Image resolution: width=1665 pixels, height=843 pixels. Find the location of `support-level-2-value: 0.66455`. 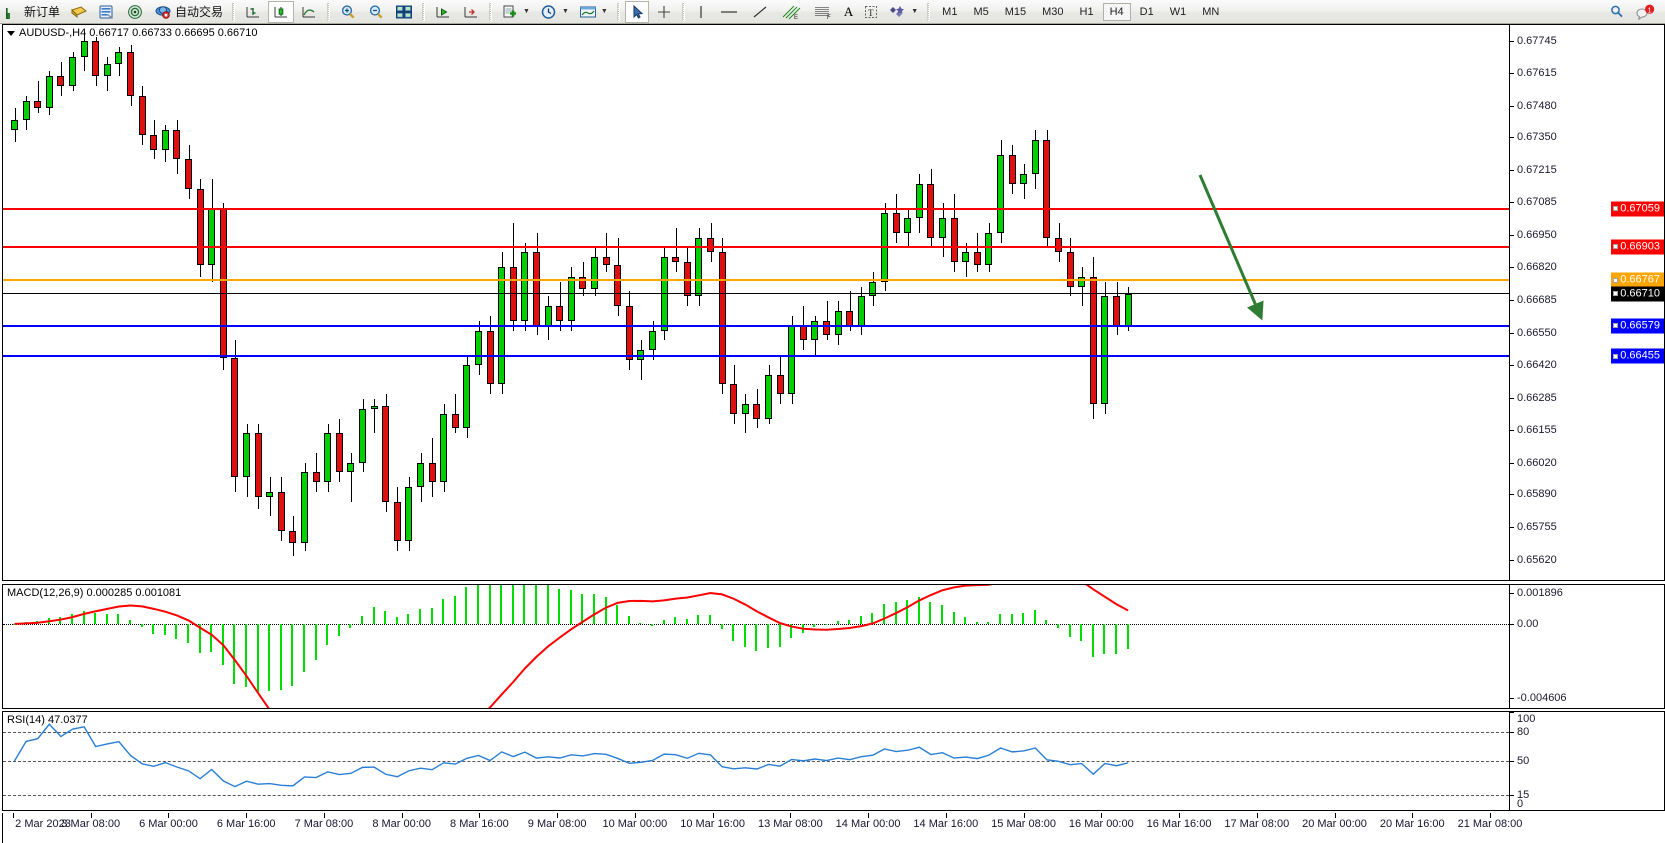

support-level-2-value: 0.66455 is located at coordinates (1640, 355).